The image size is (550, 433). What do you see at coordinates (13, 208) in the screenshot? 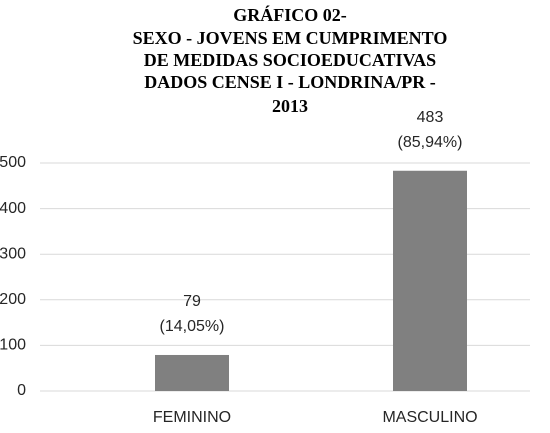
I see `y-tick-label: 400` at bounding box center [13, 208].